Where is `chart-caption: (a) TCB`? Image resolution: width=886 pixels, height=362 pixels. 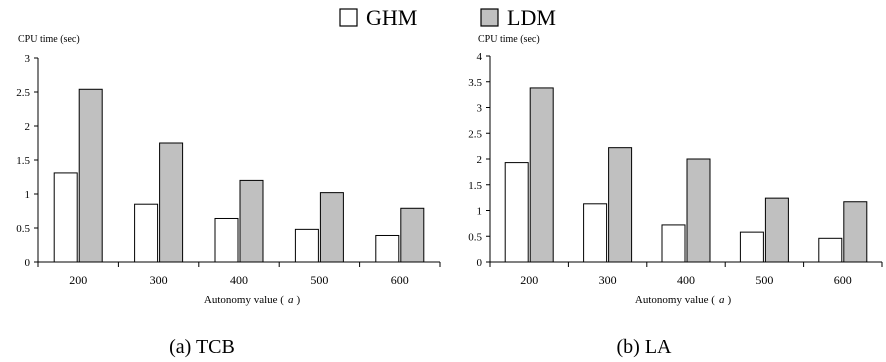 chart-caption: (a) TCB is located at coordinates (202, 347).